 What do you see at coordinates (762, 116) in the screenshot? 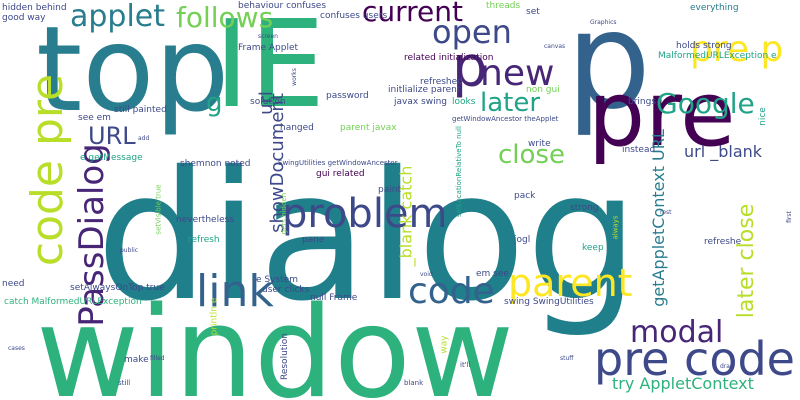
I see `word-nice: nice` at bounding box center [762, 116].